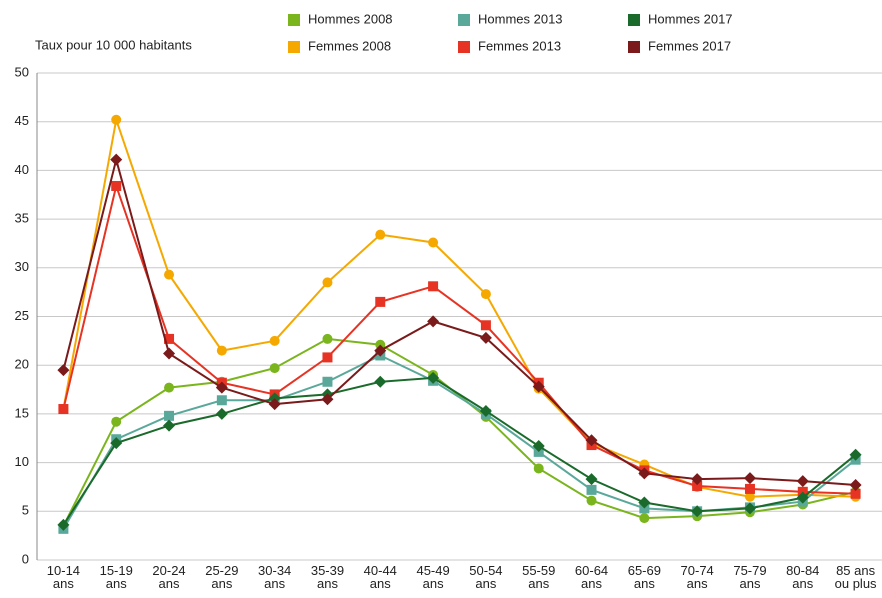 This screenshot has height=598, width=882. Describe the element at coordinates (22, 120) in the screenshot. I see `y-tick-label: 45` at that location.